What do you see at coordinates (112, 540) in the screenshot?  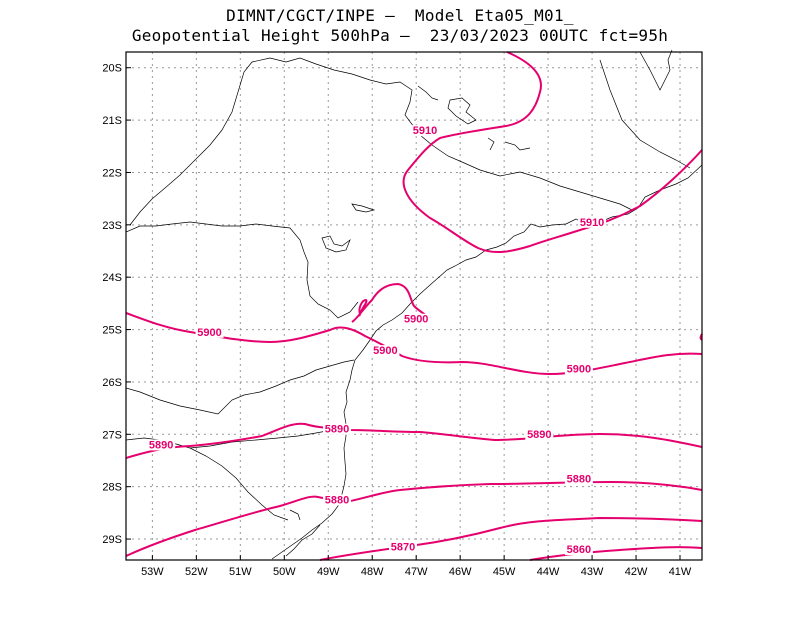 I see `lat-tick-label: 29S` at bounding box center [112, 540].